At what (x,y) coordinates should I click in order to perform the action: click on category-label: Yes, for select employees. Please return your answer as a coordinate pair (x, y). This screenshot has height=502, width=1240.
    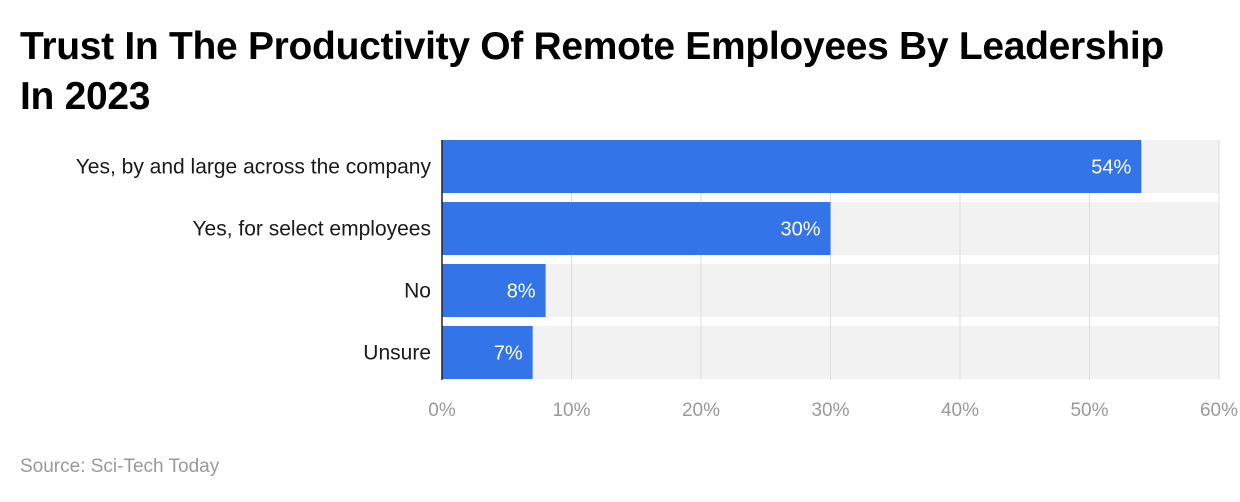
    Looking at the image, I should click on (311, 229).